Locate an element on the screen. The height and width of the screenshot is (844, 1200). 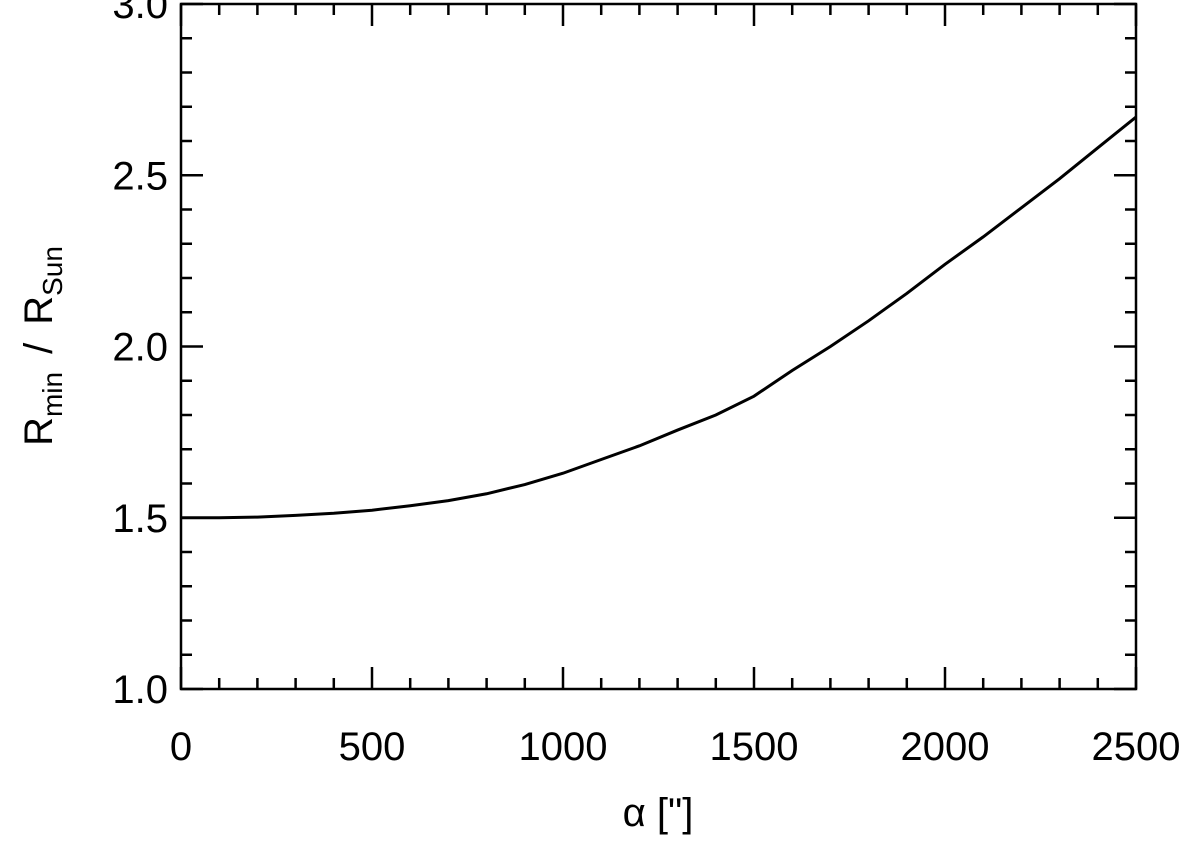
y-label-part: min is located at coordinates (52, 394).